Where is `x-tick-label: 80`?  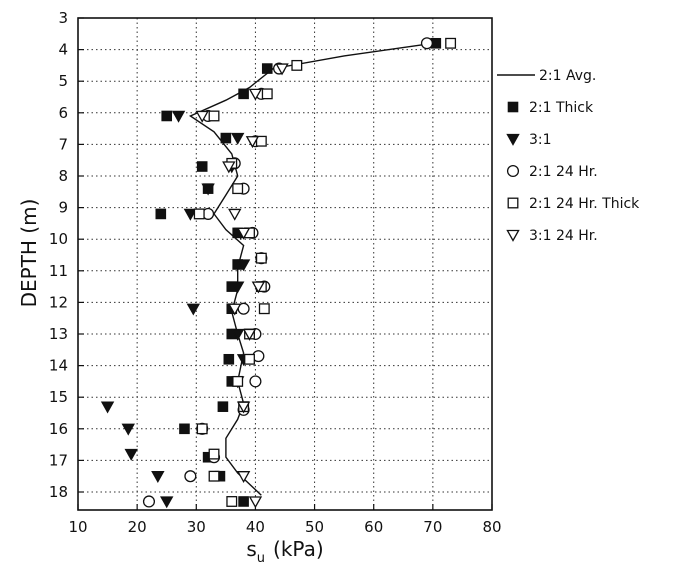 x-tick-label: 80 is located at coordinates (491, 527).